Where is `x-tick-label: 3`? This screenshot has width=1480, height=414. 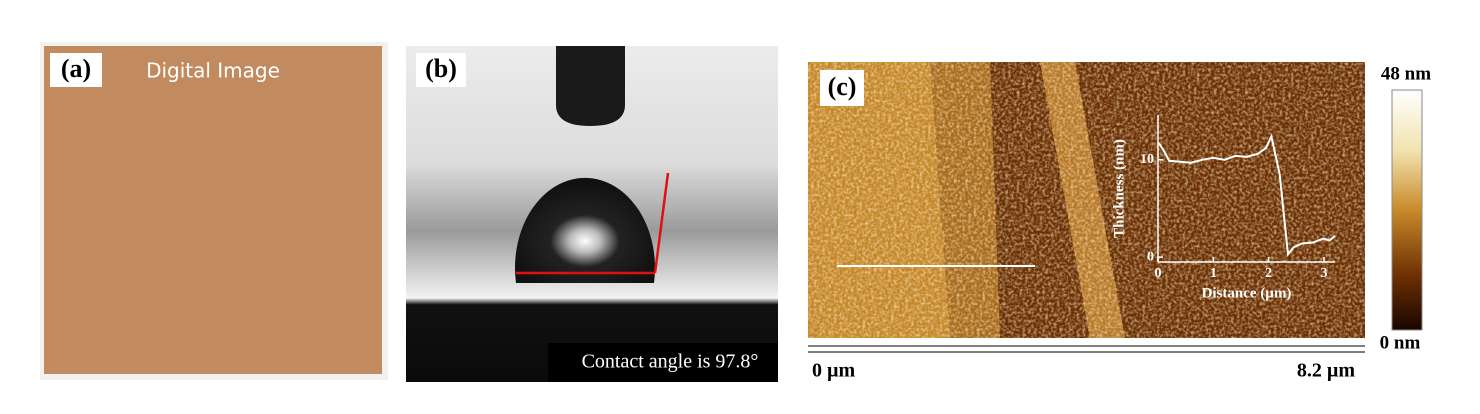
x-tick-label: 3 is located at coordinates (1323, 273).